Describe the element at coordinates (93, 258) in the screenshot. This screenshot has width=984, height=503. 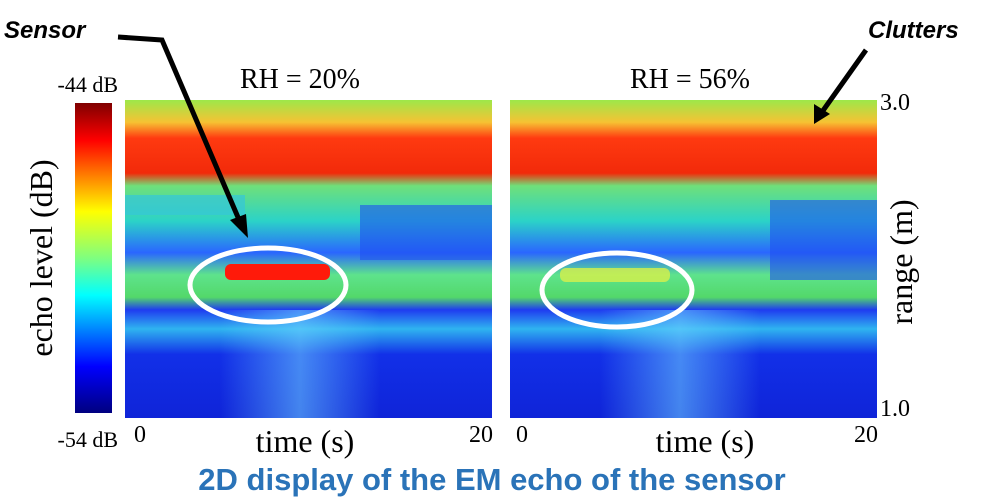
I see `colorbar` at that location.